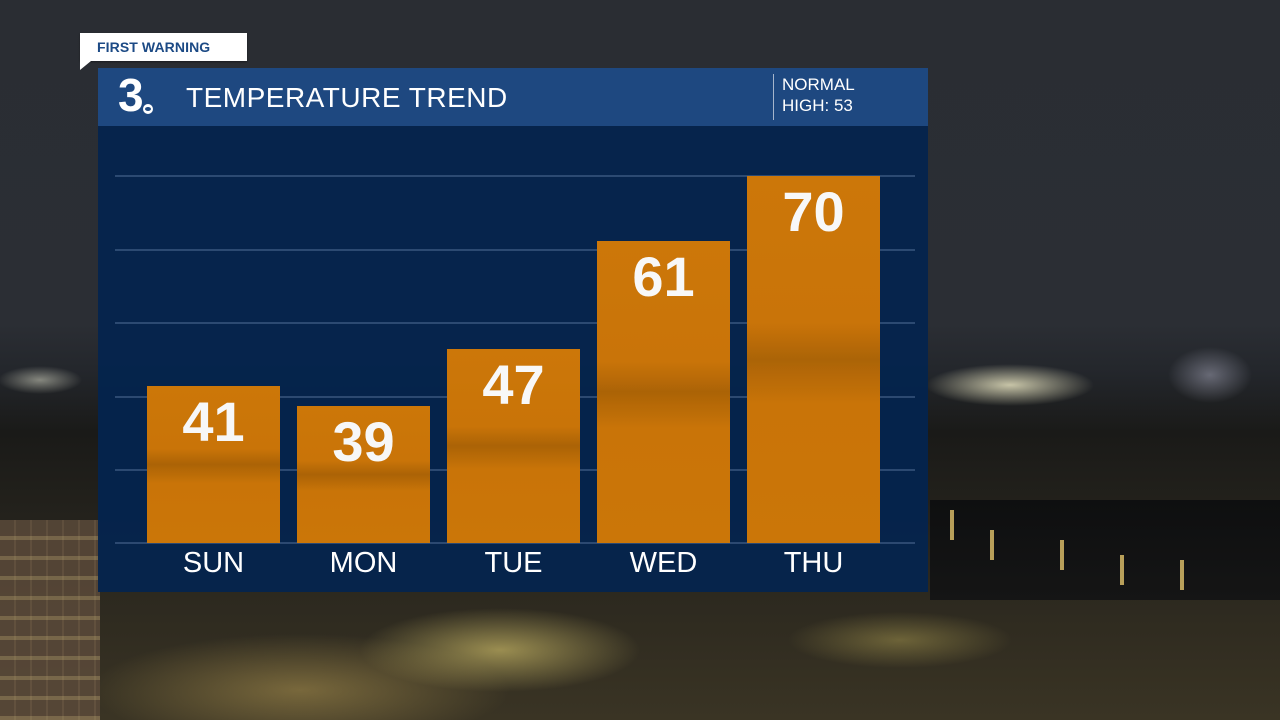  Describe the element at coordinates (513, 97) in the screenshot. I see `panel-header: 3 TEMPERATURE TREND NORMAL HIGH: 53` at that location.